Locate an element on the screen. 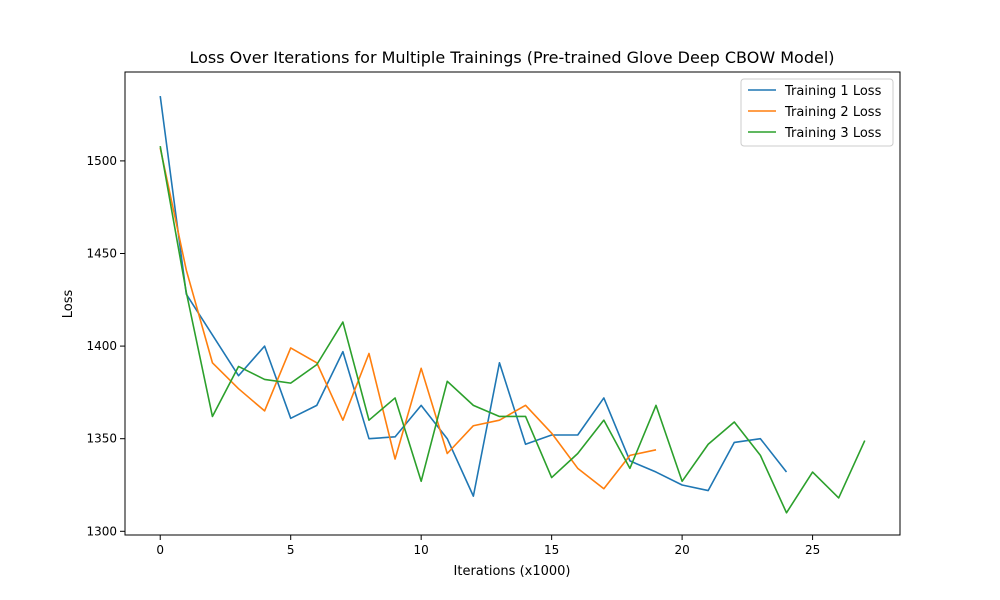 Image resolution: width=1000 pixels, height=600 pixels. y-tick-label: 1300 is located at coordinates (101, 531).